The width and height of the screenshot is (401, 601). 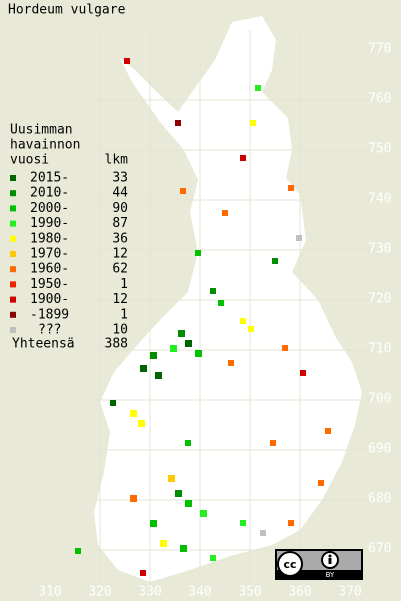 I want to click on x-label: 340, so click(x=199, y=592).